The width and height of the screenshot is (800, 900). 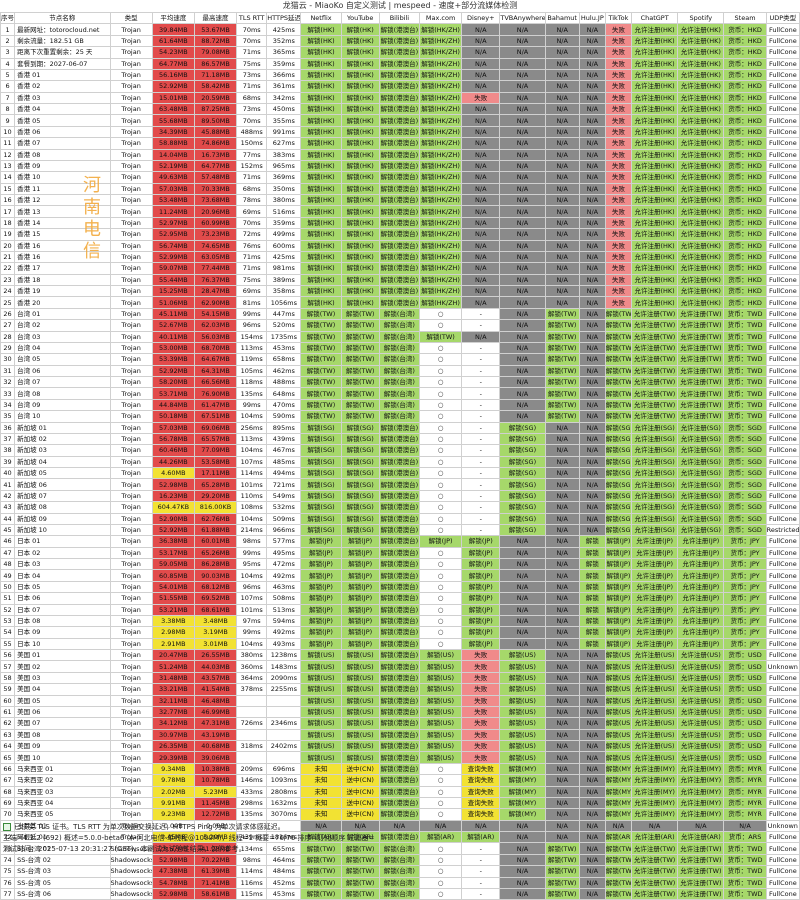 What do you see at coordinates (745, 735) in the screenshot?
I see `cell-steam: 货币：USD` at bounding box center [745, 735].